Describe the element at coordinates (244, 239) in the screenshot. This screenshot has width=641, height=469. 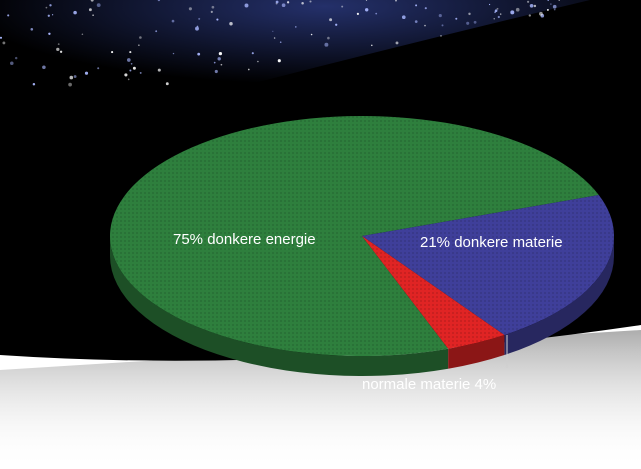
I see `slice-label-dark-energy: 75% donkere energie` at that location.